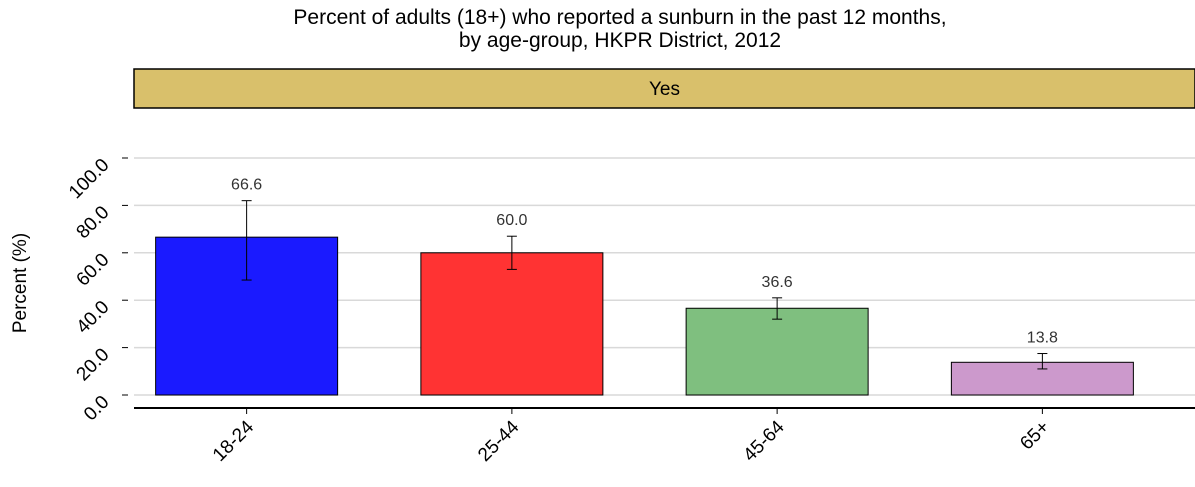 The height and width of the screenshot is (487, 1195). I want to click on y-tick-label: 40.0, so click(93, 317).